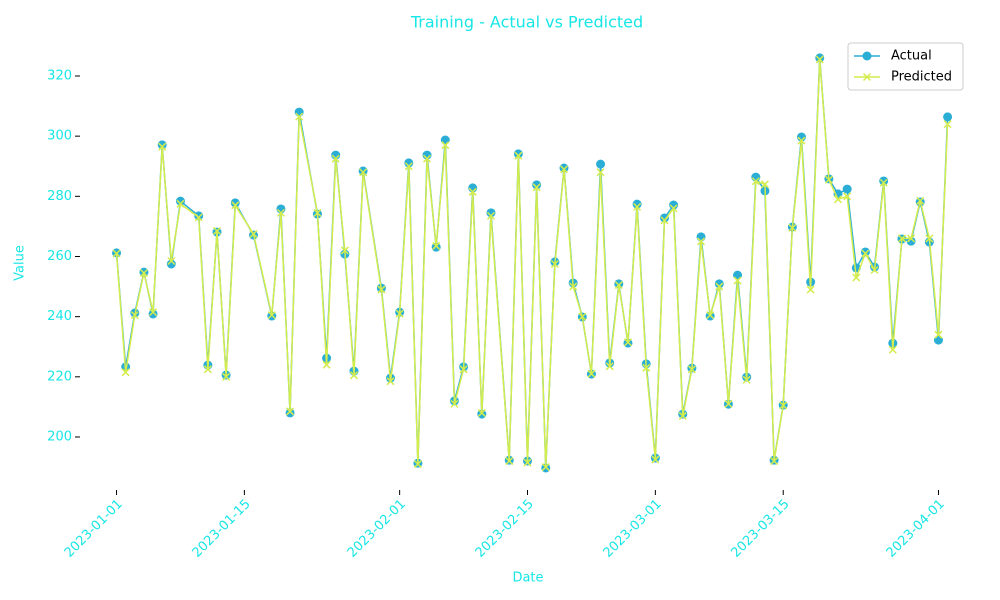 The height and width of the screenshot is (600, 1000). I want to click on y-tick-label: 300, so click(59, 136).